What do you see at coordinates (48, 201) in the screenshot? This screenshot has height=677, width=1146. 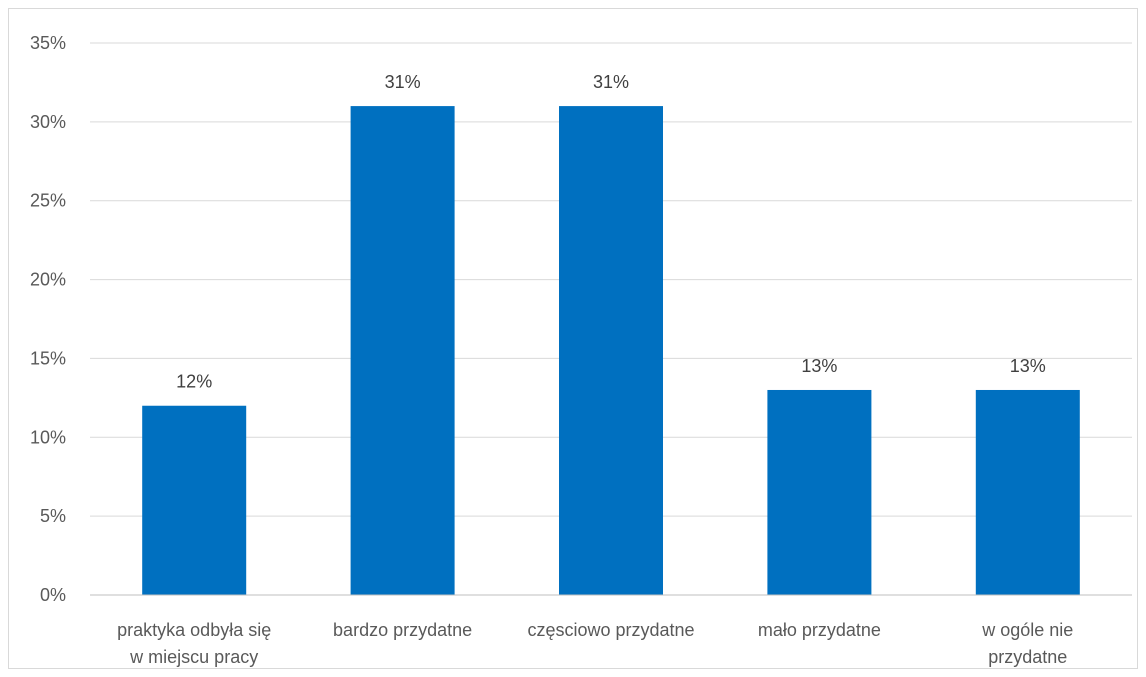 I see `y-tick-label: 25%` at bounding box center [48, 201].